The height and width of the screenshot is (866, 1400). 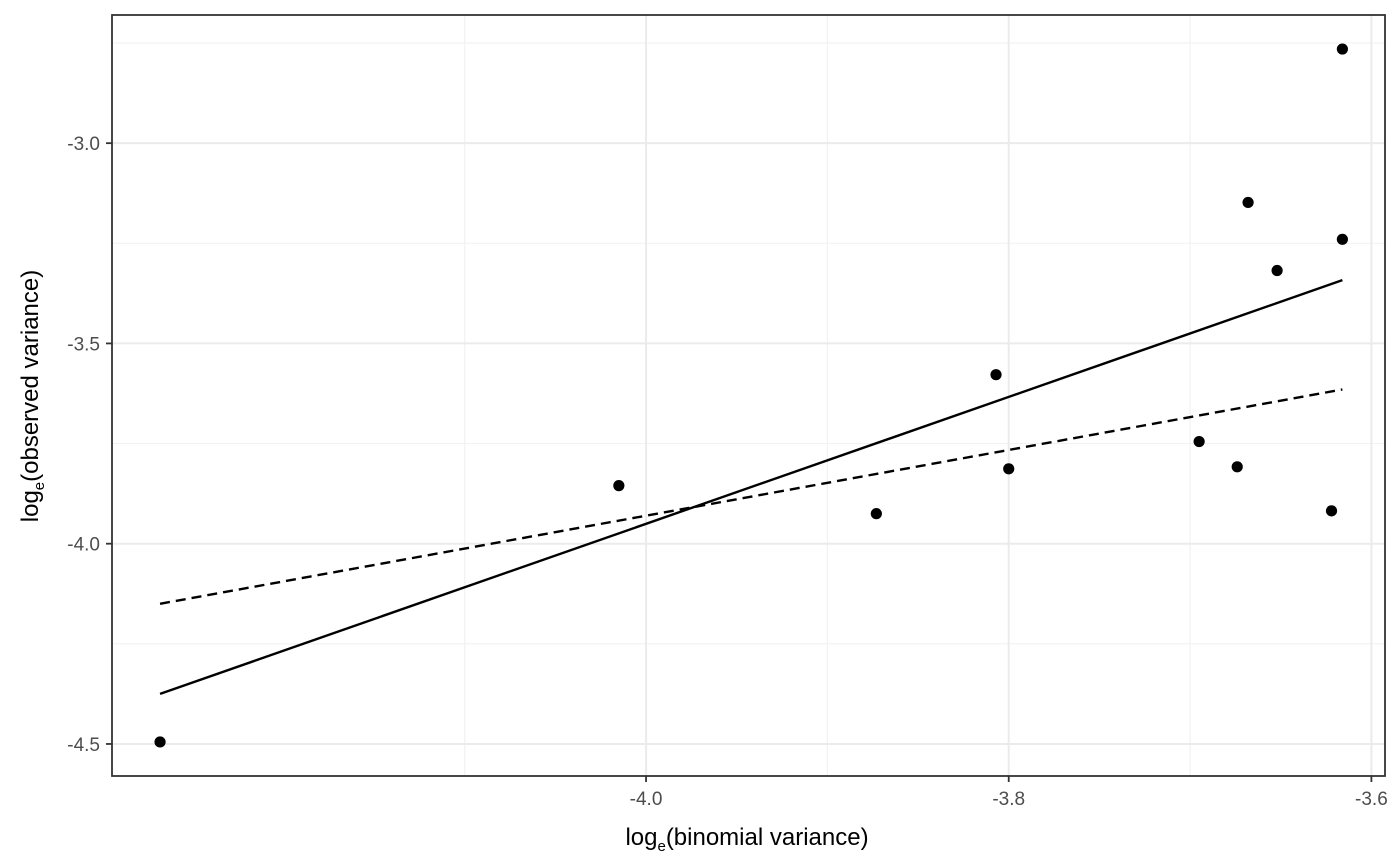 I want to click on y-tick-label: -3.5, so click(x=83, y=344).